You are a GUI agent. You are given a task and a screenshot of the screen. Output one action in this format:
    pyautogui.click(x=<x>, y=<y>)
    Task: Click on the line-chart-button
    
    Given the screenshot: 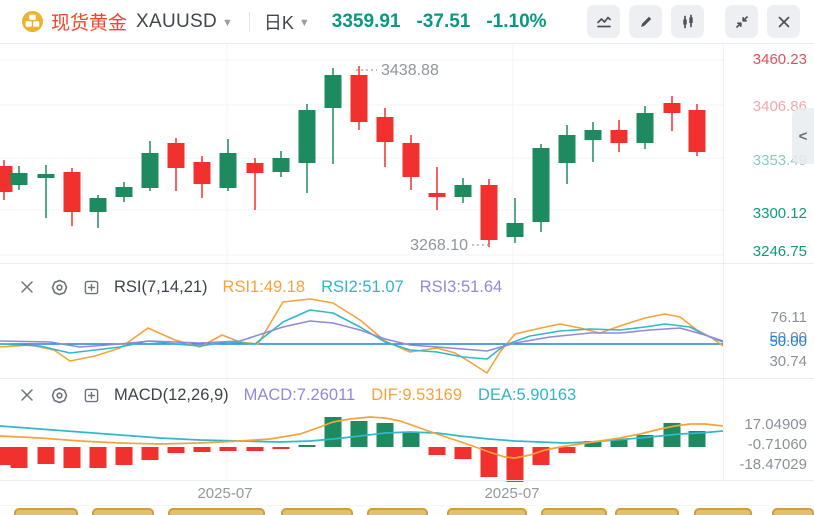 What is the action you would take?
    pyautogui.click(x=603, y=21)
    